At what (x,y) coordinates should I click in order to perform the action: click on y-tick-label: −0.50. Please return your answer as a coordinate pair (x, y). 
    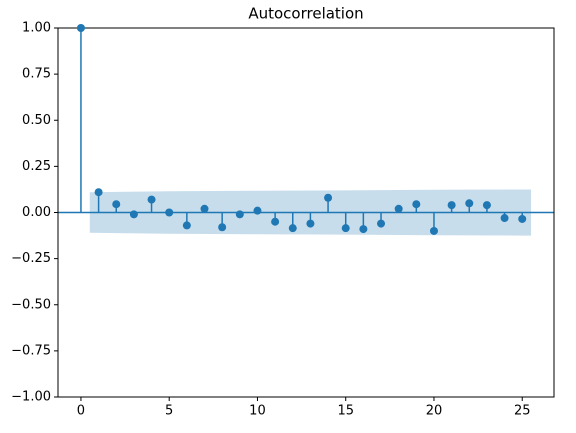
    Looking at the image, I should click on (31, 304).